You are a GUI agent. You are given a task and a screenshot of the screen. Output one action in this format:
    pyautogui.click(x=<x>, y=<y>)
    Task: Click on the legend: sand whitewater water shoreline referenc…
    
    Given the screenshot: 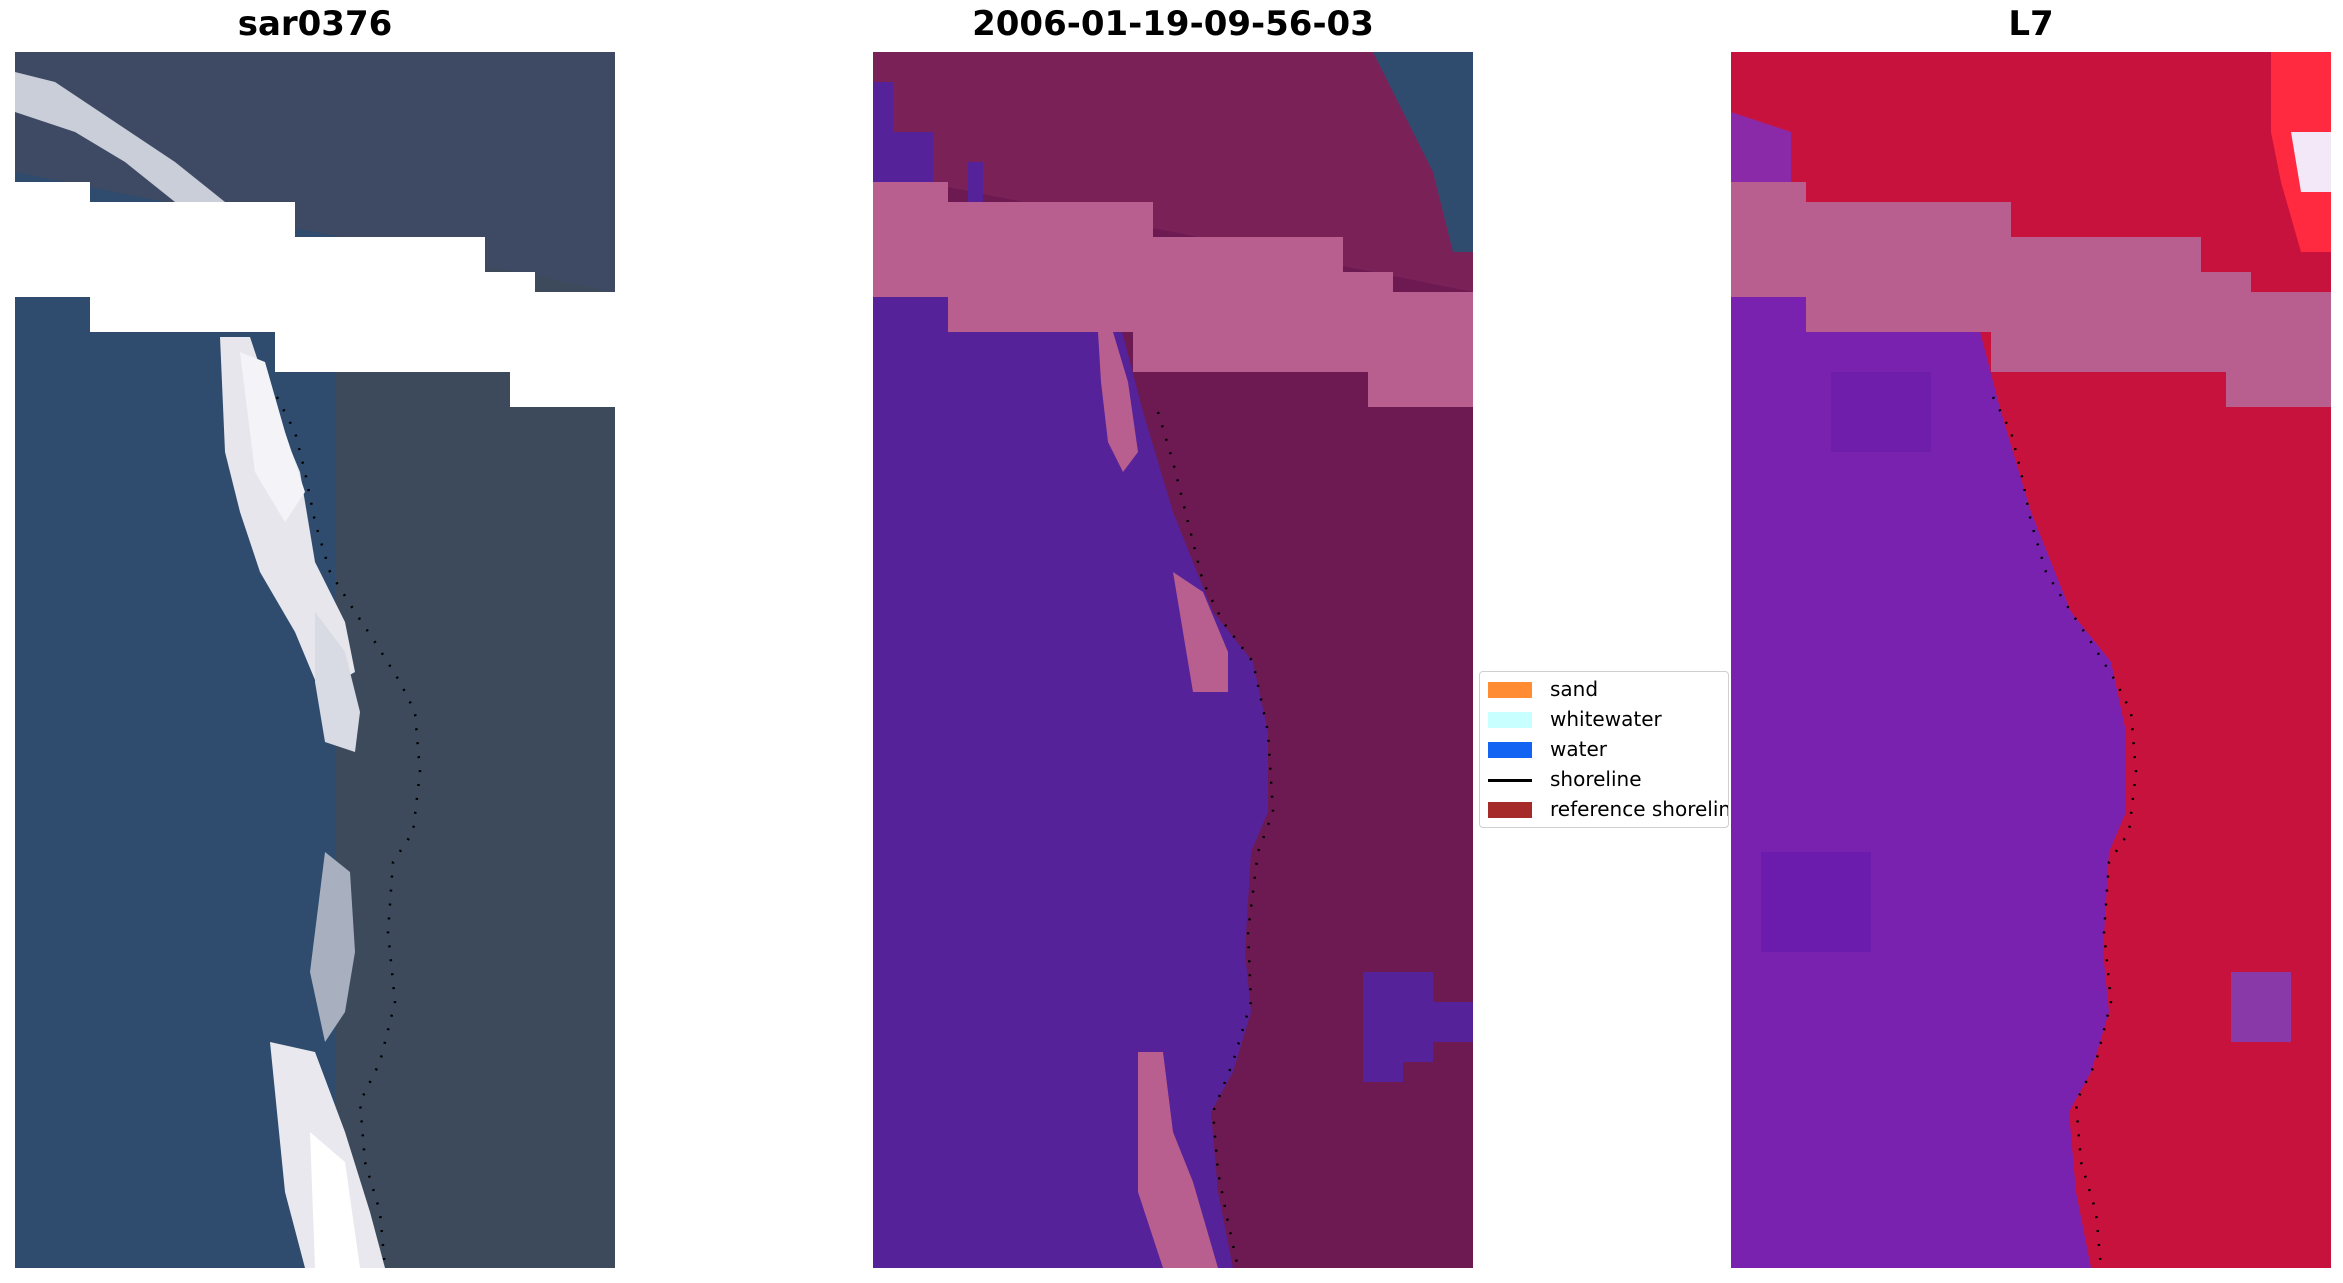 What is the action you would take?
    pyautogui.click(x=1604, y=749)
    